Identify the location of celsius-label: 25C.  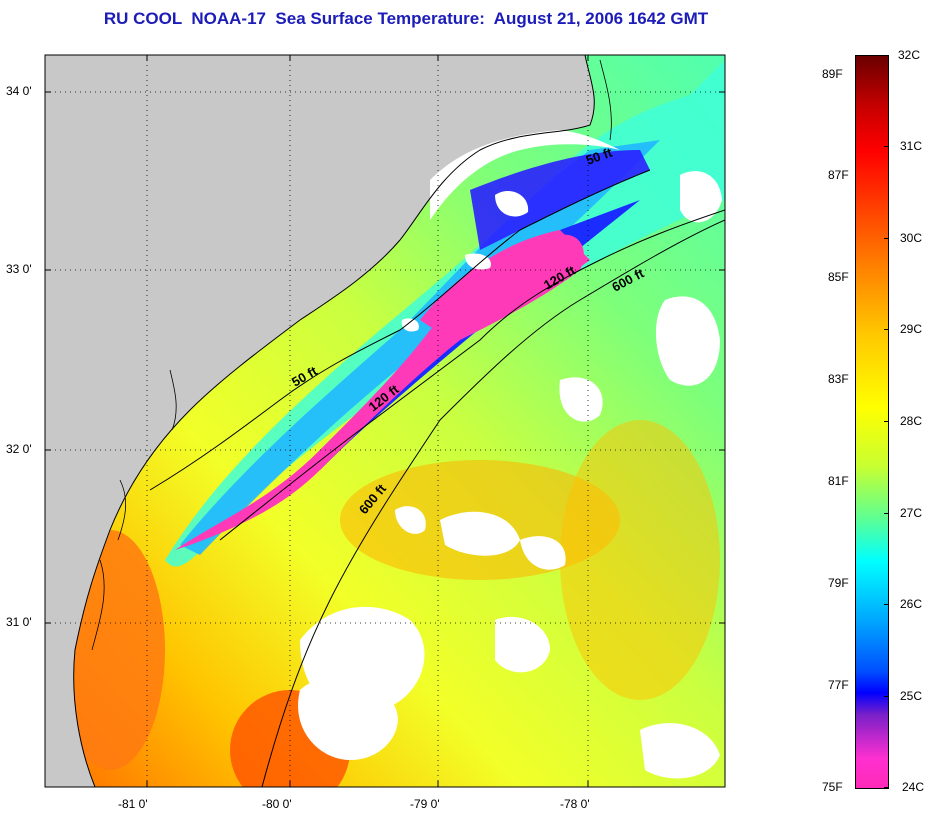
(911, 696).